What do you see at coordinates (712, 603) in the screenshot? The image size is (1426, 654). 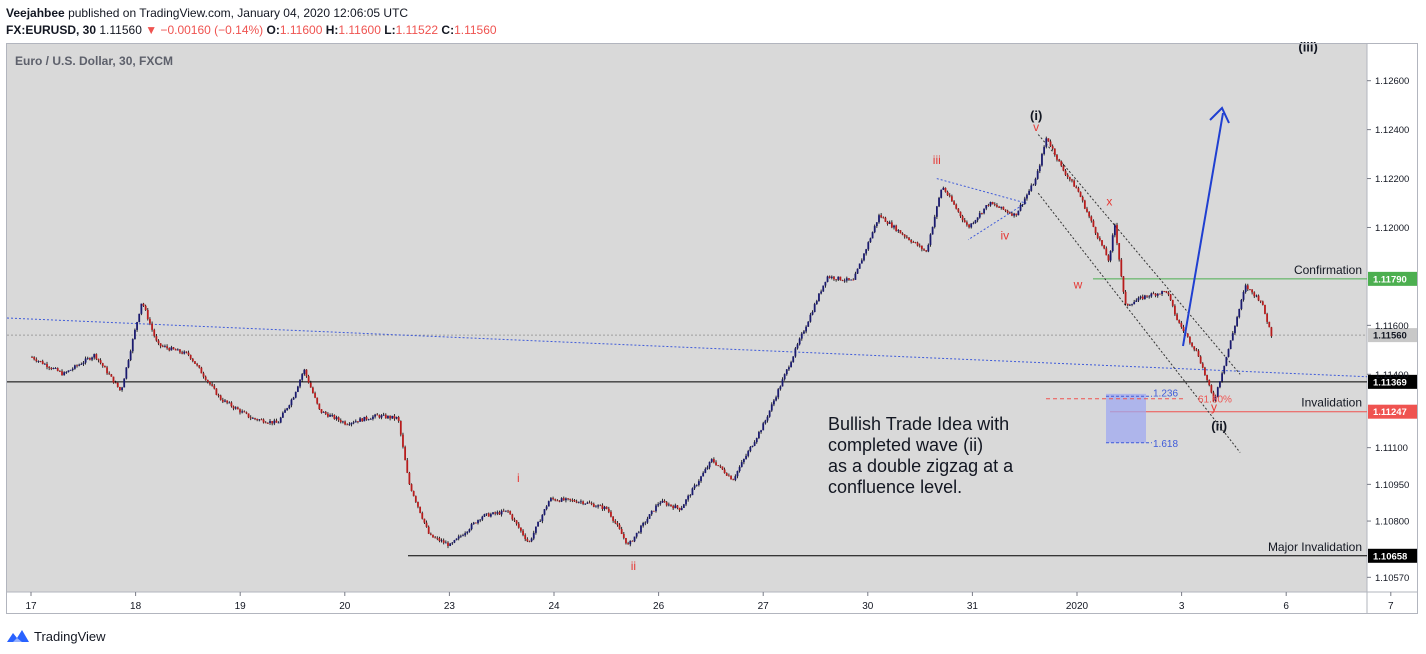 I see `time-axis` at bounding box center [712, 603].